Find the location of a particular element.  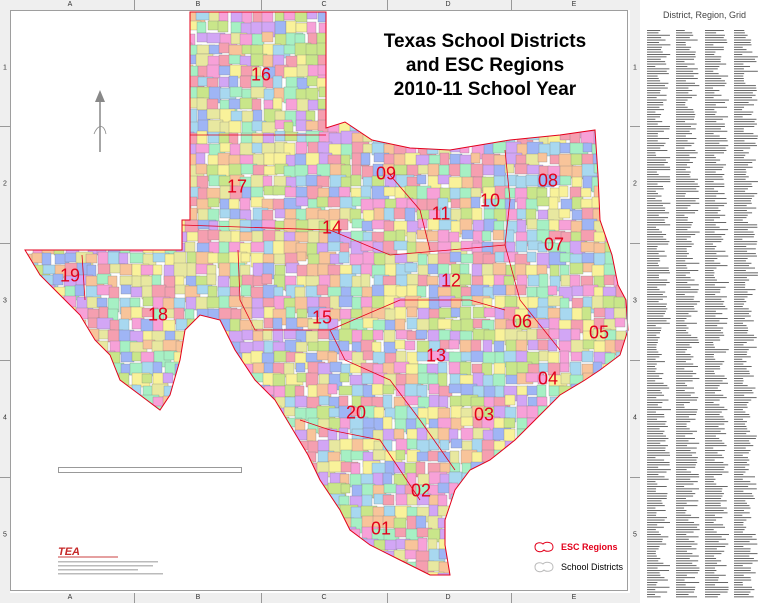

region-label-14: 14 is located at coordinates (332, 227).